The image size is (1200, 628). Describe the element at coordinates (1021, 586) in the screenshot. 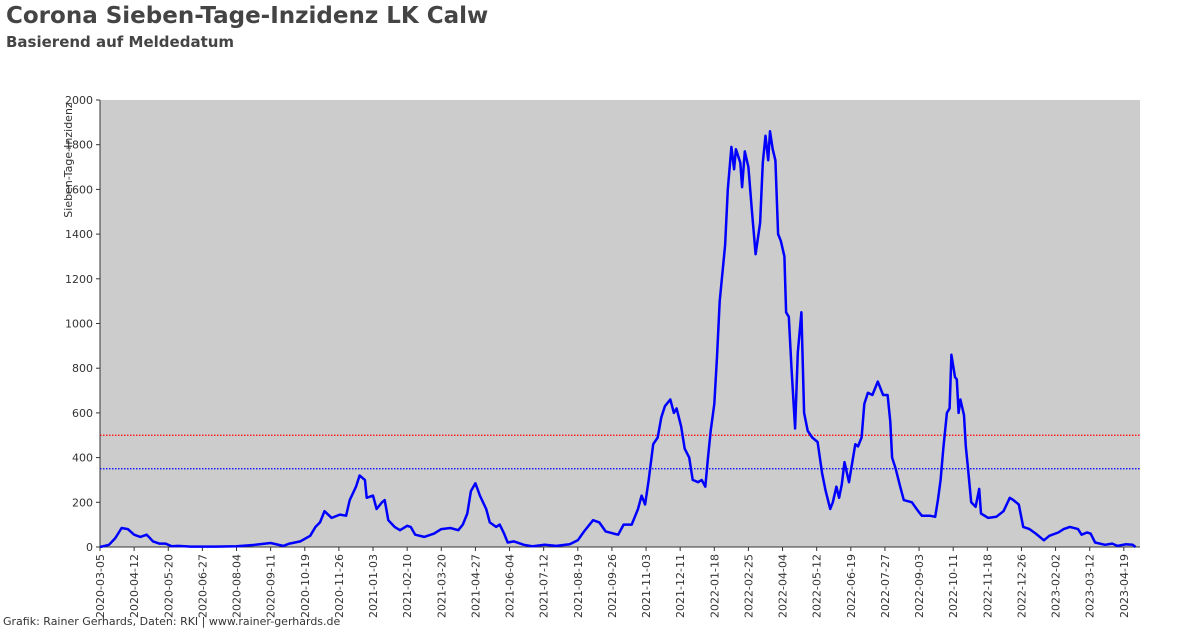

I see `x-tick-label: 2022-12-26` at that location.